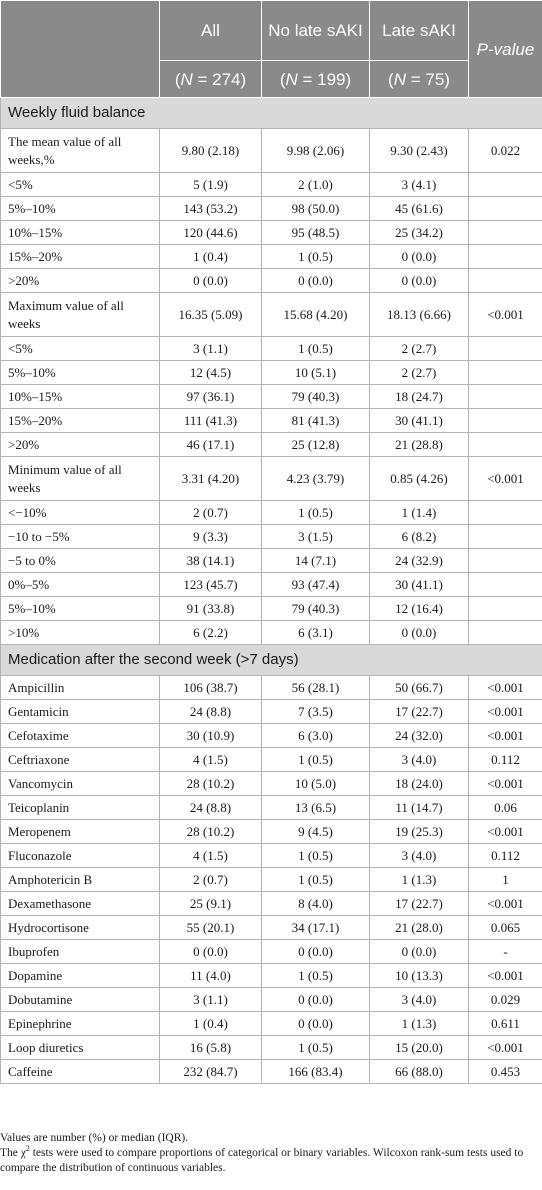 This screenshot has height=1190, width=542. I want to click on row-label: Maximum value of all weeks, so click(80, 314).